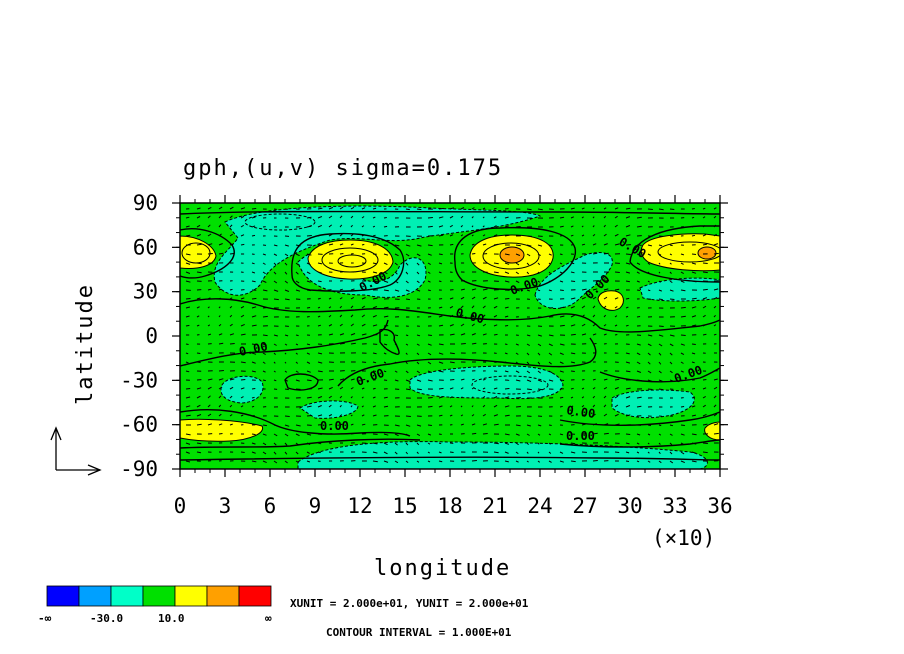  What do you see at coordinates (442, 568) in the screenshot?
I see `x-axis-label: longitude` at bounding box center [442, 568].